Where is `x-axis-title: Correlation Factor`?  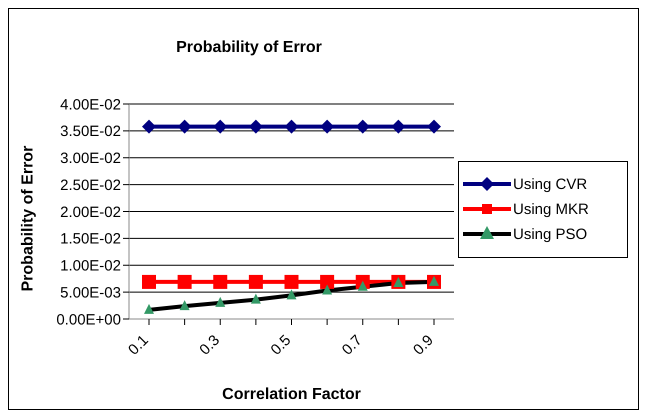 x-axis-title: Correlation Factor is located at coordinates (291, 394).